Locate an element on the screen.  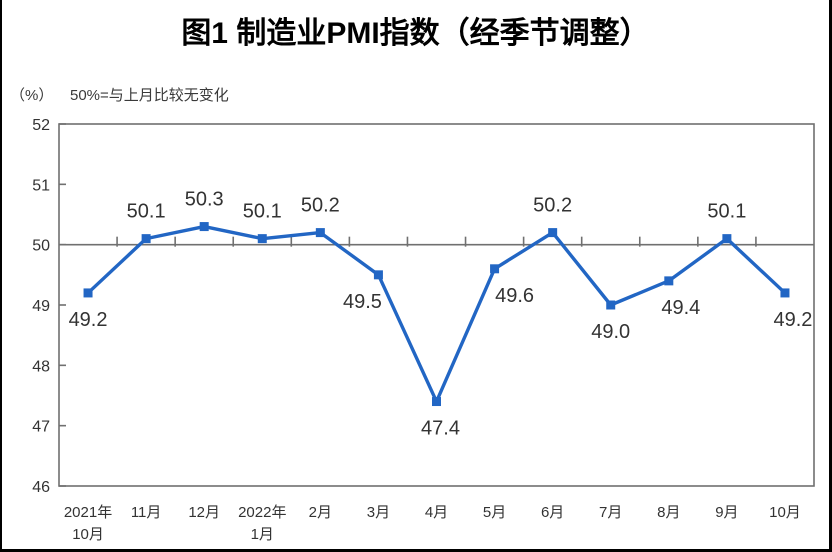
x-axis-tick-label: 12月 is located at coordinates (204, 512).